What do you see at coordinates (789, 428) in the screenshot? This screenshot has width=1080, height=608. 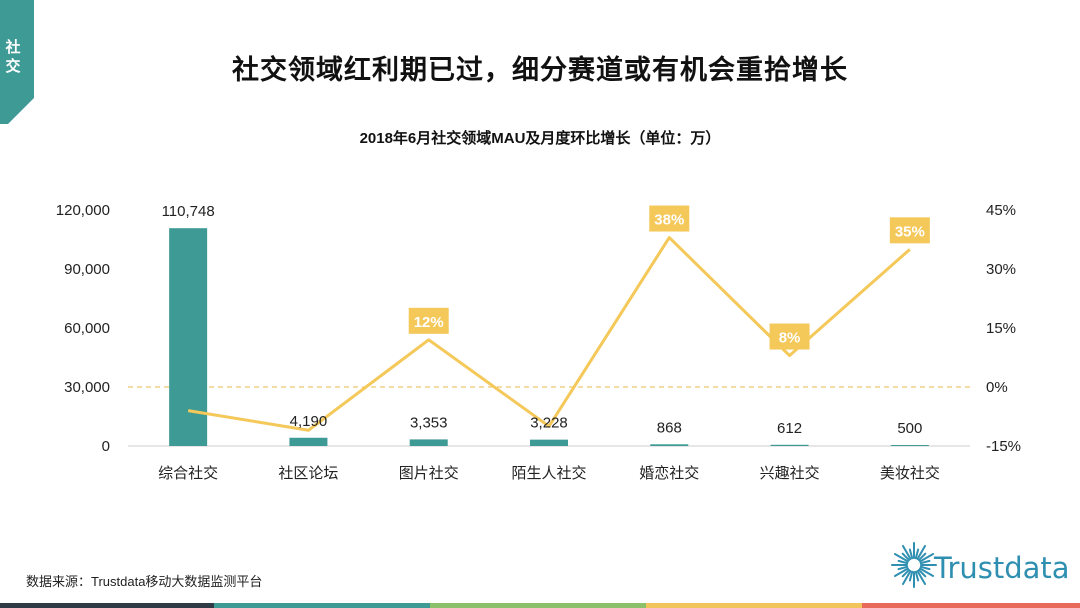 I see `bar-value-label: 612` at bounding box center [789, 428].